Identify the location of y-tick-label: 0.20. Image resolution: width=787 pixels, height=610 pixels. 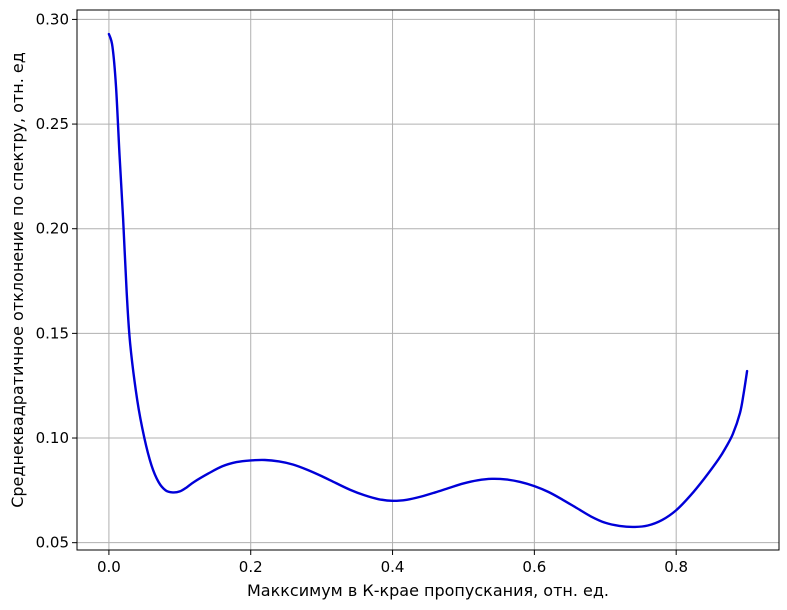
(52, 229).